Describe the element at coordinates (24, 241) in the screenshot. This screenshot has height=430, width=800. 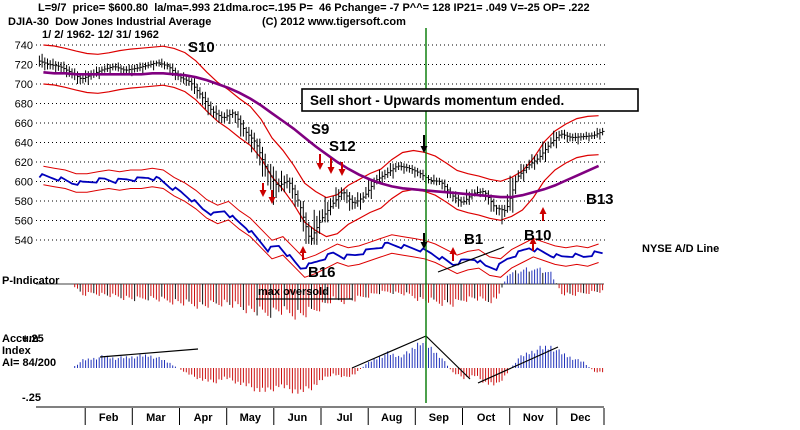
I see `y-axis-label: 540` at that location.